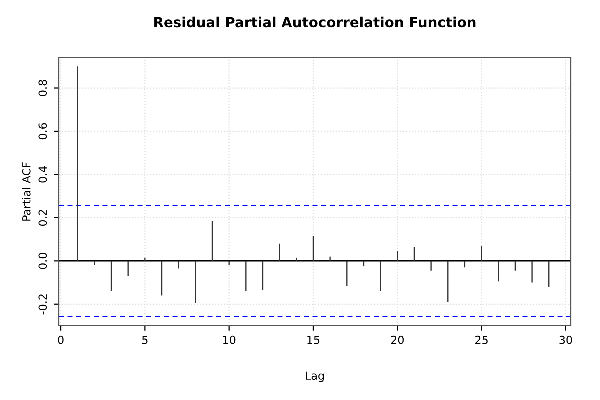  What do you see at coordinates (26, 191) in the screenshot?
I see `y-axis-title: Partial ACF` at bounding box center [26, 191].